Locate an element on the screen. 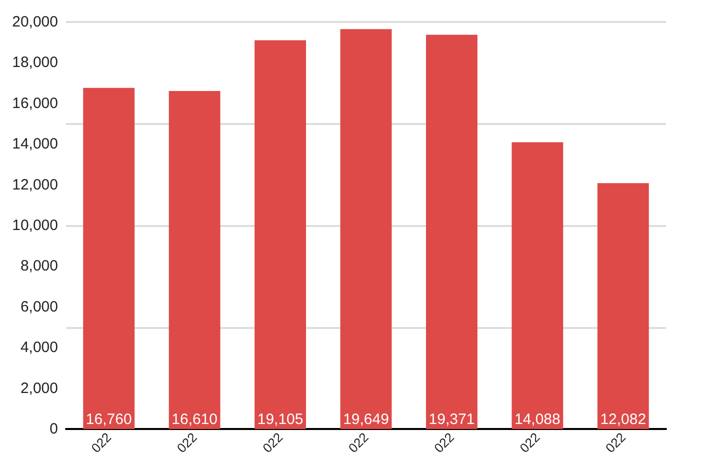  y-tick-label: 20,000 is located at coordinates (35, 22).